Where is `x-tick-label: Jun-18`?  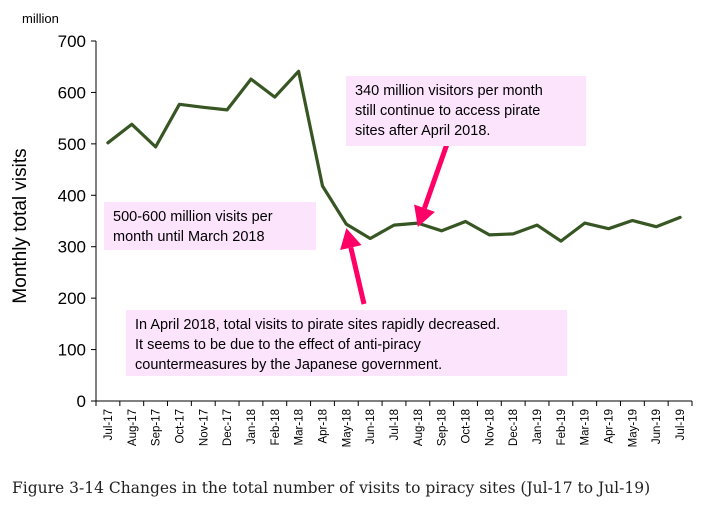
x-tick-label: Jun-18 is located at coordinates (371, 426).